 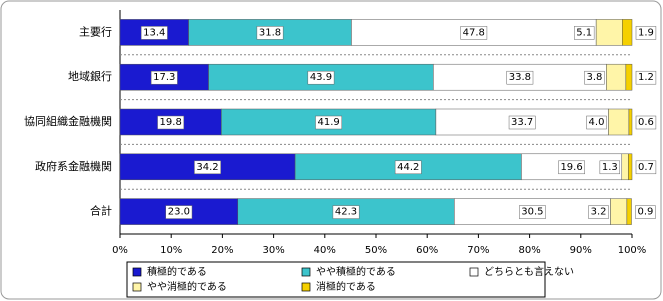 I want to click on value-label: 19.8, so click(x=171, y=122).